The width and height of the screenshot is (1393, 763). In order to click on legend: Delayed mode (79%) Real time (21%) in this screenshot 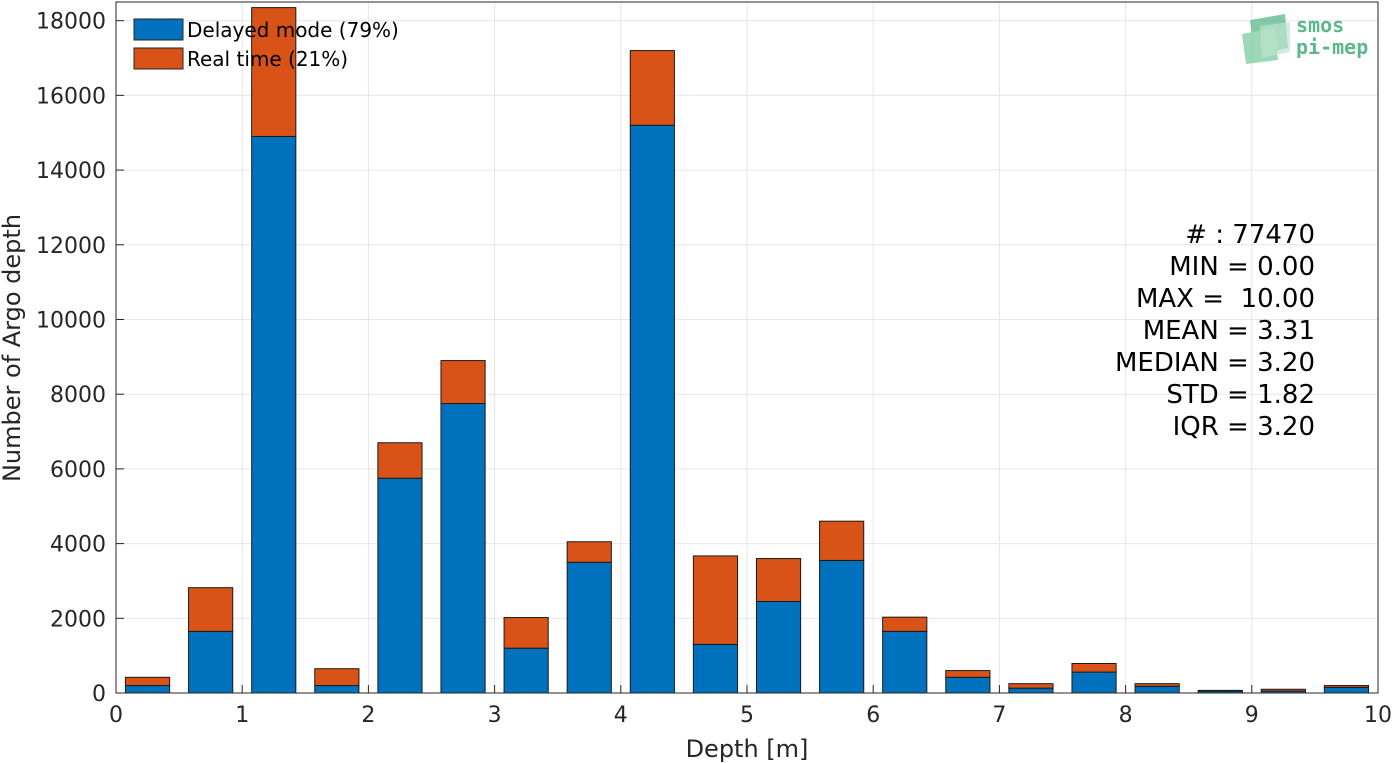, I will do `click(266, 44)`.